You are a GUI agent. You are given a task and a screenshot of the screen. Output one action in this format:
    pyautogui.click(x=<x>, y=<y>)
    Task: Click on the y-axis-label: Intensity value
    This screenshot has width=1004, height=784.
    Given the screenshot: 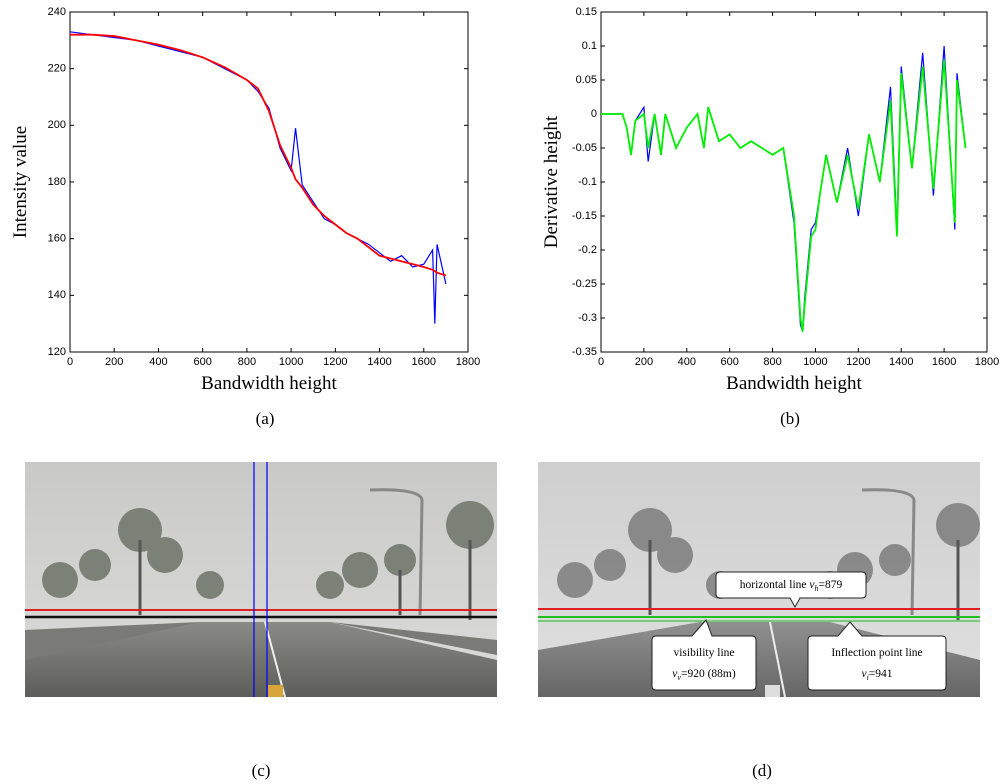 What is the action you would take?
    pyautogui.click(x=20, y=182)
    